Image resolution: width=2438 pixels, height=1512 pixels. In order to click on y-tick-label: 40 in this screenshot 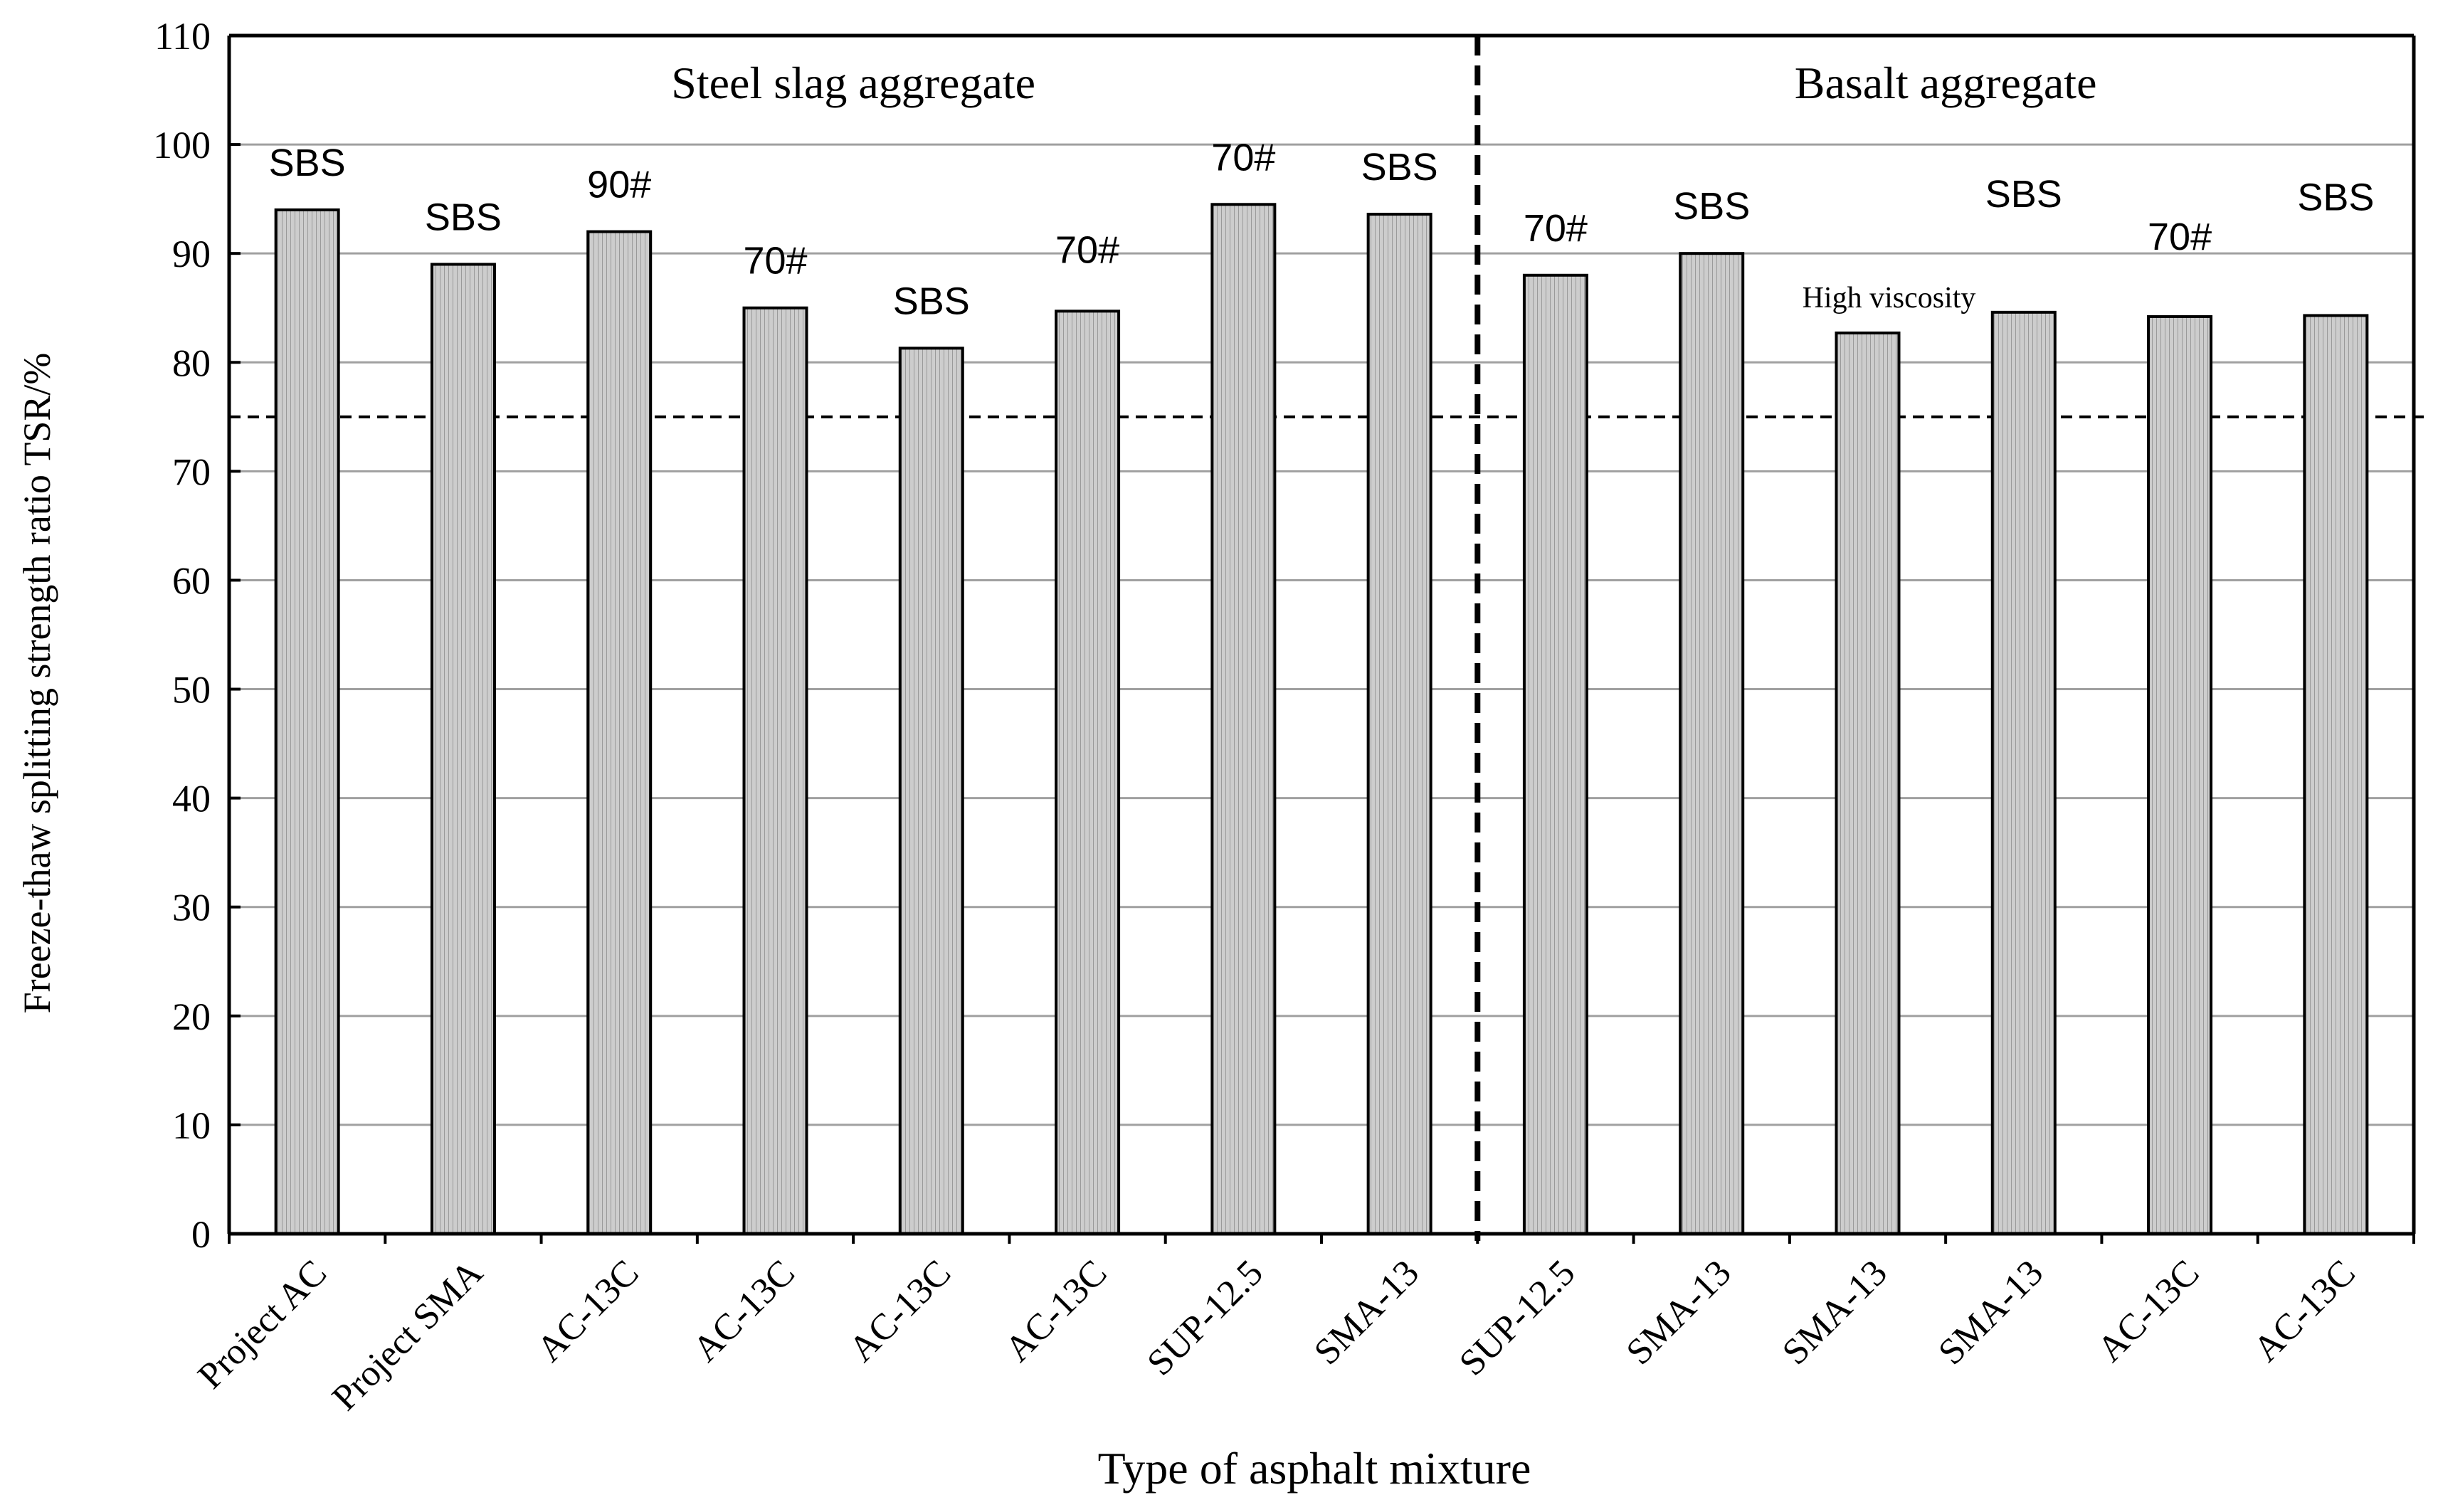, I will do `click(191, 799)`.